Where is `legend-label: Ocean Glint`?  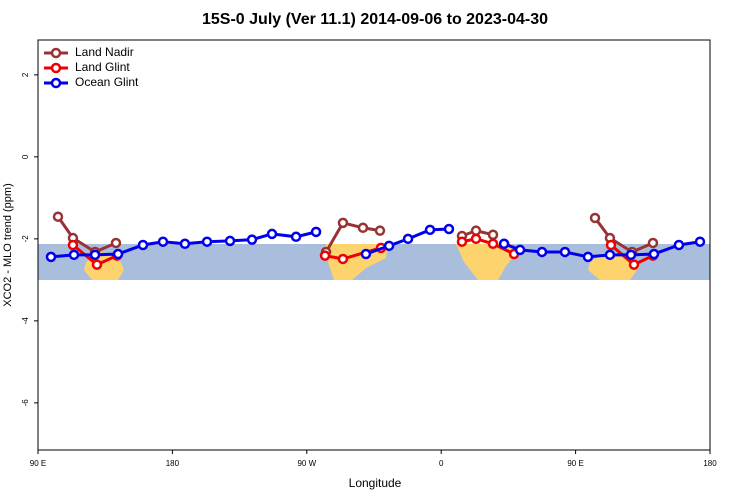
legend-label: Ocean Glint is located at coordinates (107, 82).